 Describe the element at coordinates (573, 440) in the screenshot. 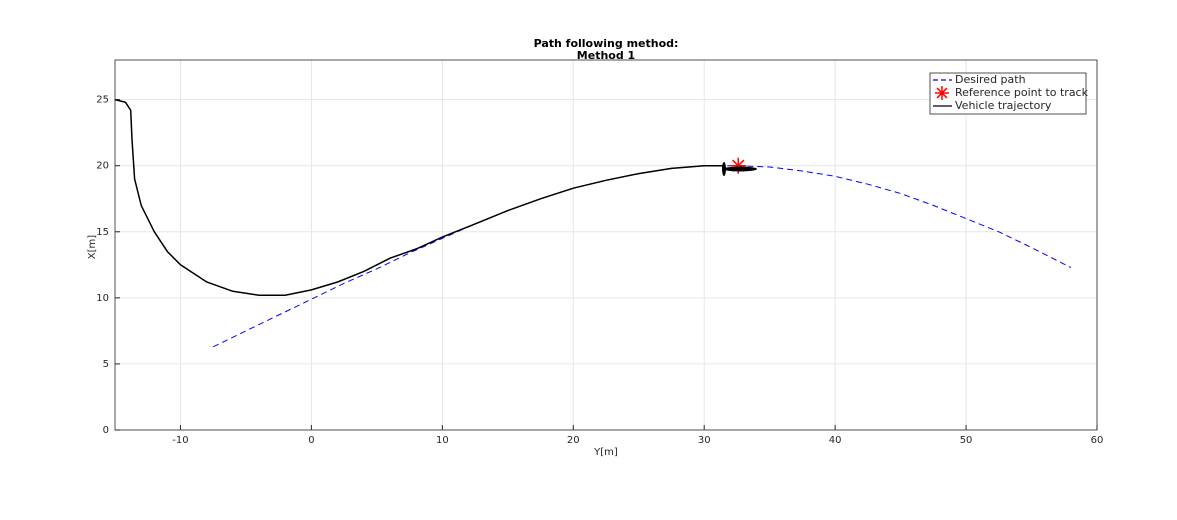

I see `x-tick-label: 20` at that location.